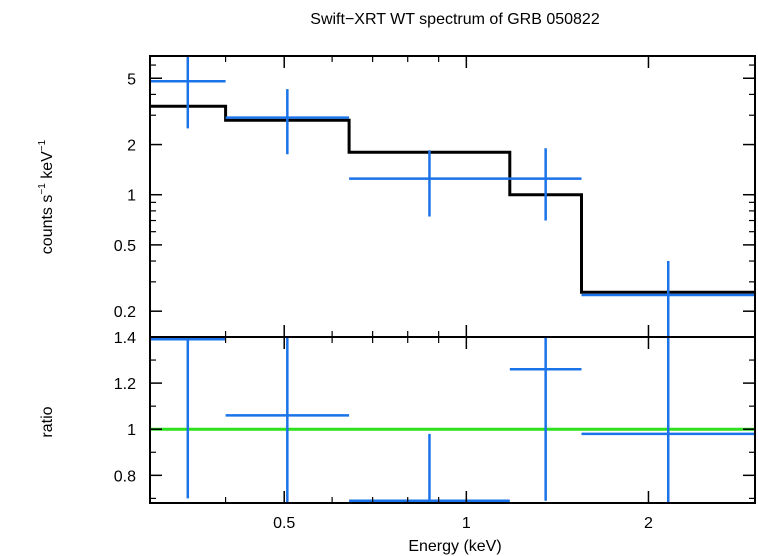 This screenshot has width=758, height=556. What do you see at coordinates (47, 225) in the screenshot?
I see `ylabel-part-counts: counts s` at bounding box center [47, 225].